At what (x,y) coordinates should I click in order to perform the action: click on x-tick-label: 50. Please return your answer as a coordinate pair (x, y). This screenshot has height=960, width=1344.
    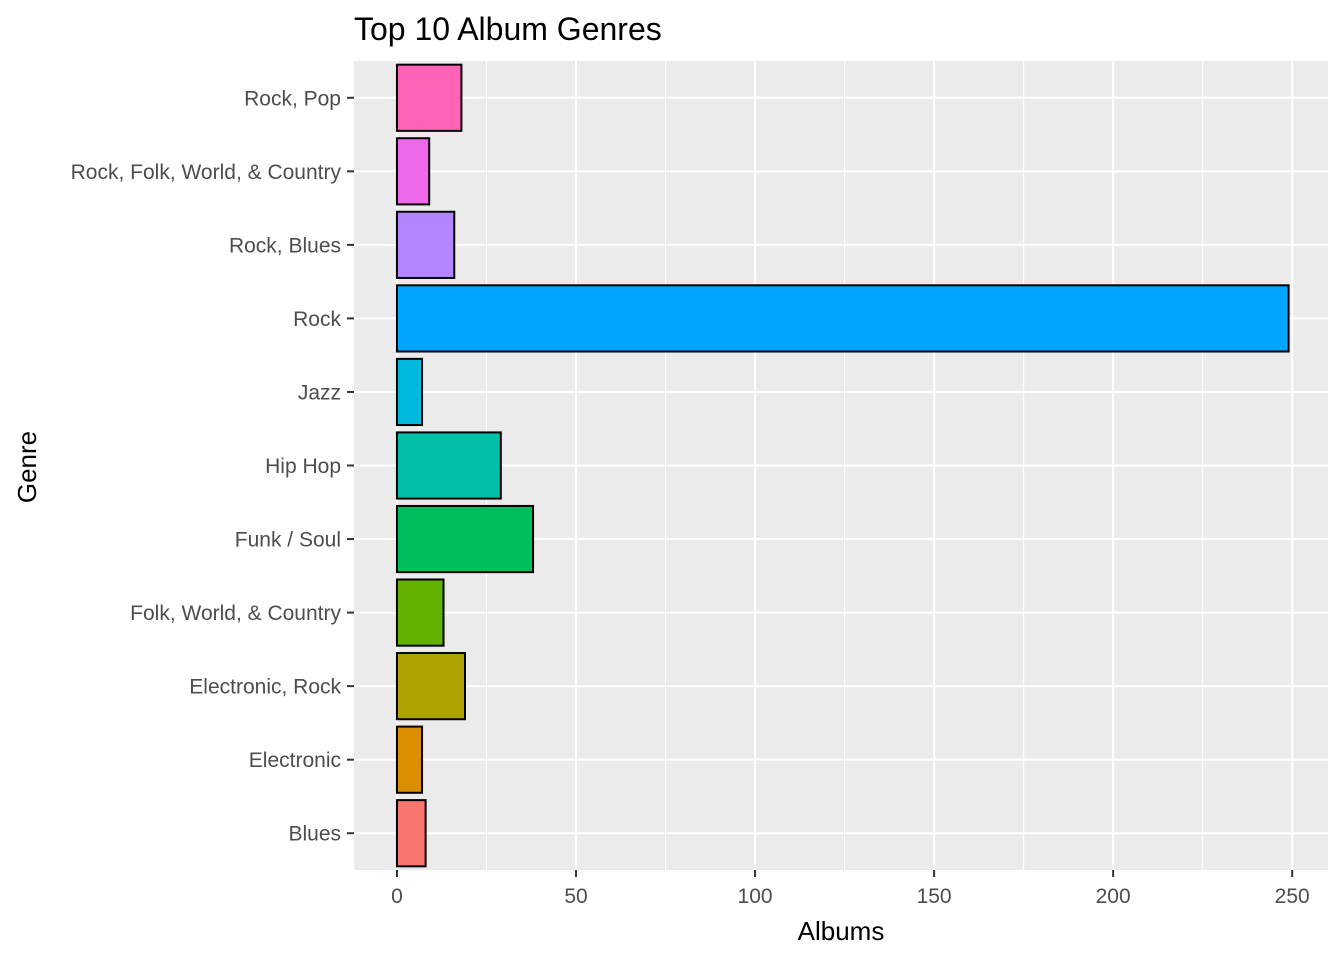
    Looking at the image, I should click on (575, 896).